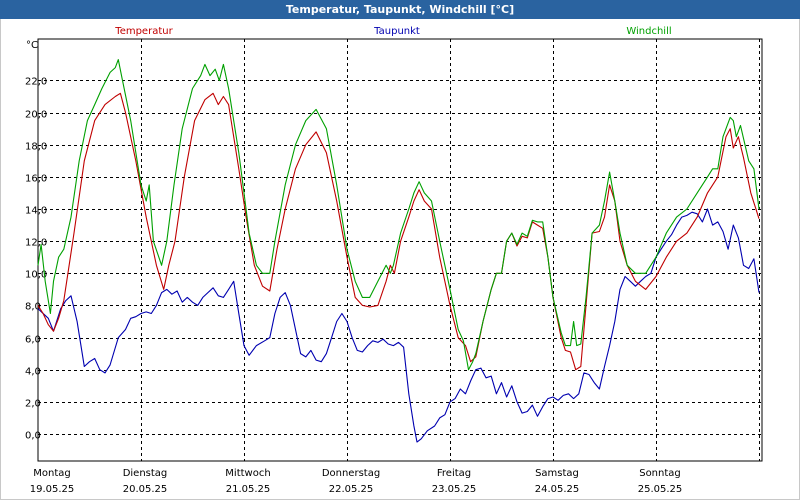  I want to click on x-tick-date: 19.05.25, so click(52, 489).